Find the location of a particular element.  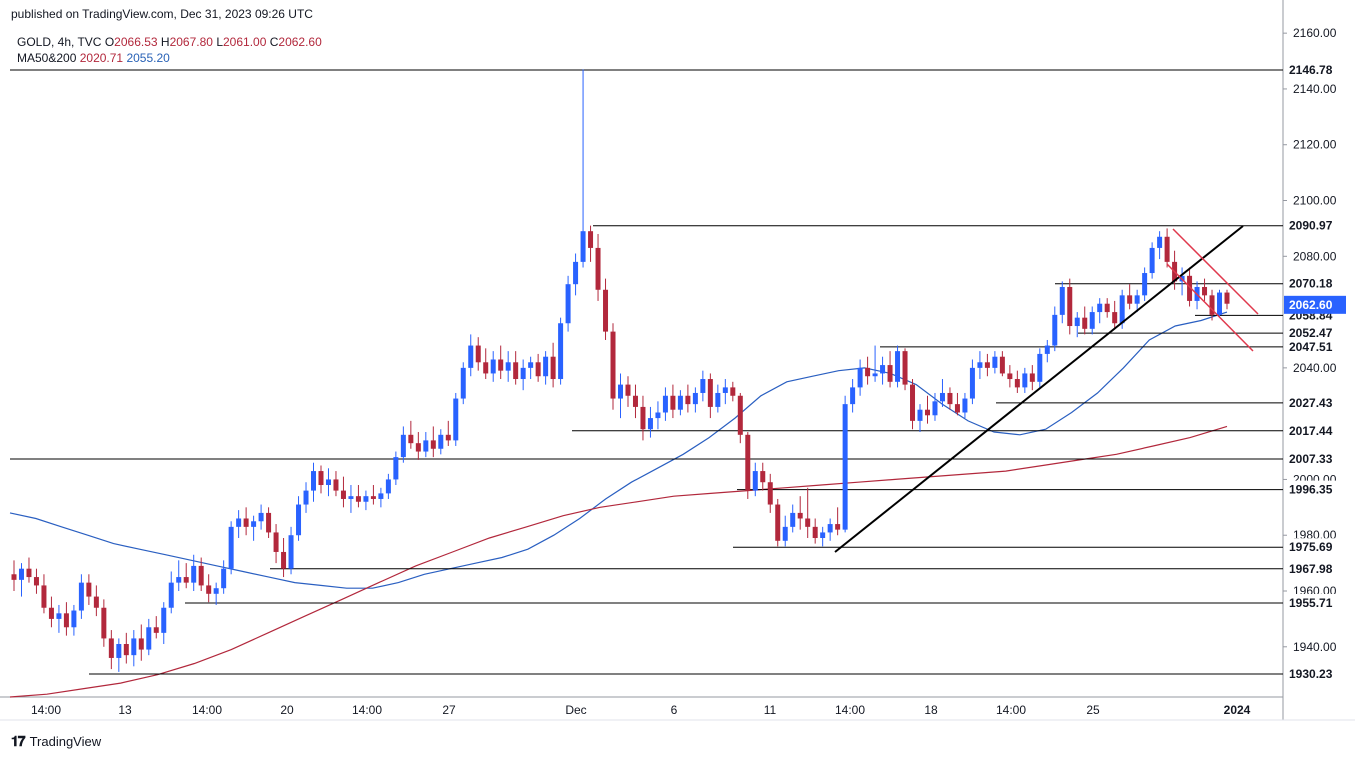

level-label: 2090.97 is located at coordinates (1311, 226).